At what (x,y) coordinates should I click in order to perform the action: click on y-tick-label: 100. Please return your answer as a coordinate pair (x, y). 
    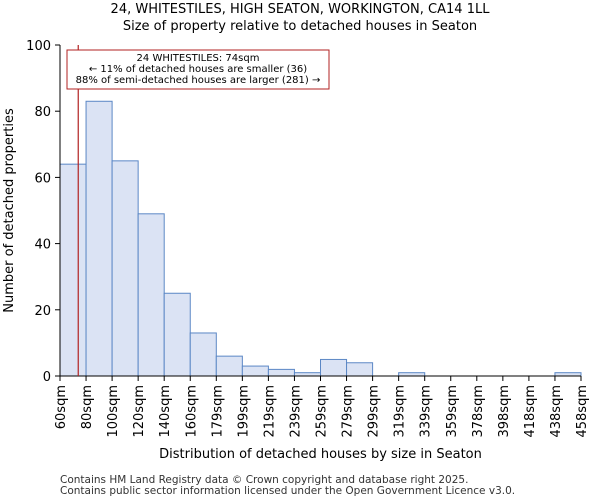
    Looking at the image, I should click on (38, 46).